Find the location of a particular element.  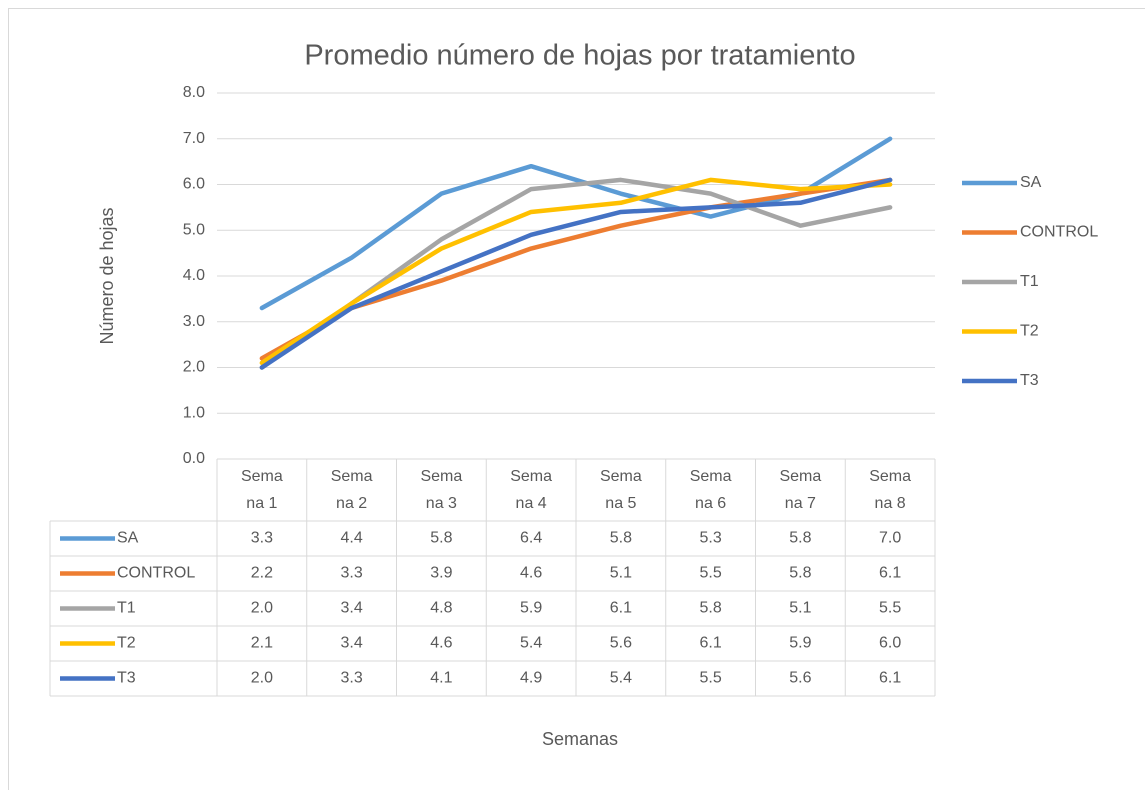

table-value: 2.1 is located at coordinates (262, 643).